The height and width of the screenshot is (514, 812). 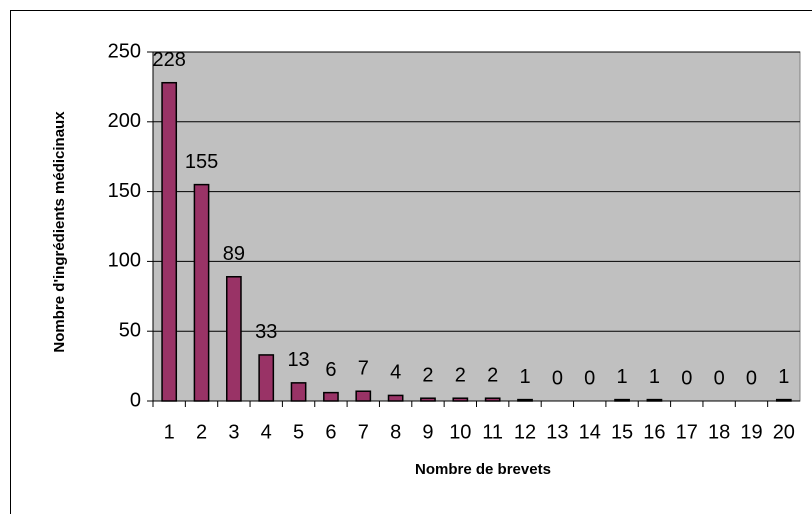 What do you see at coordinates (135, 400) in the screenshot?
I see `y-tick-label: 0` at bounding box center [135, 400].